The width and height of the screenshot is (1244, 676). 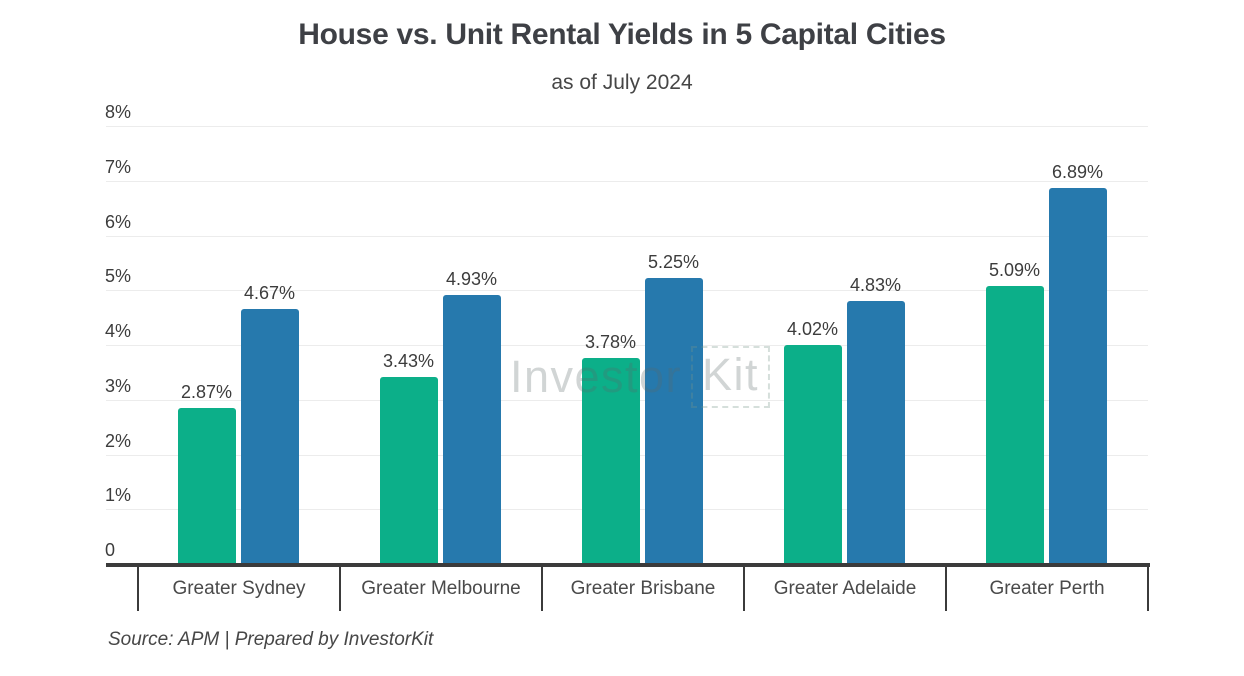 I want to click on y-tick-label: 4%, so click(x=118, y=331).